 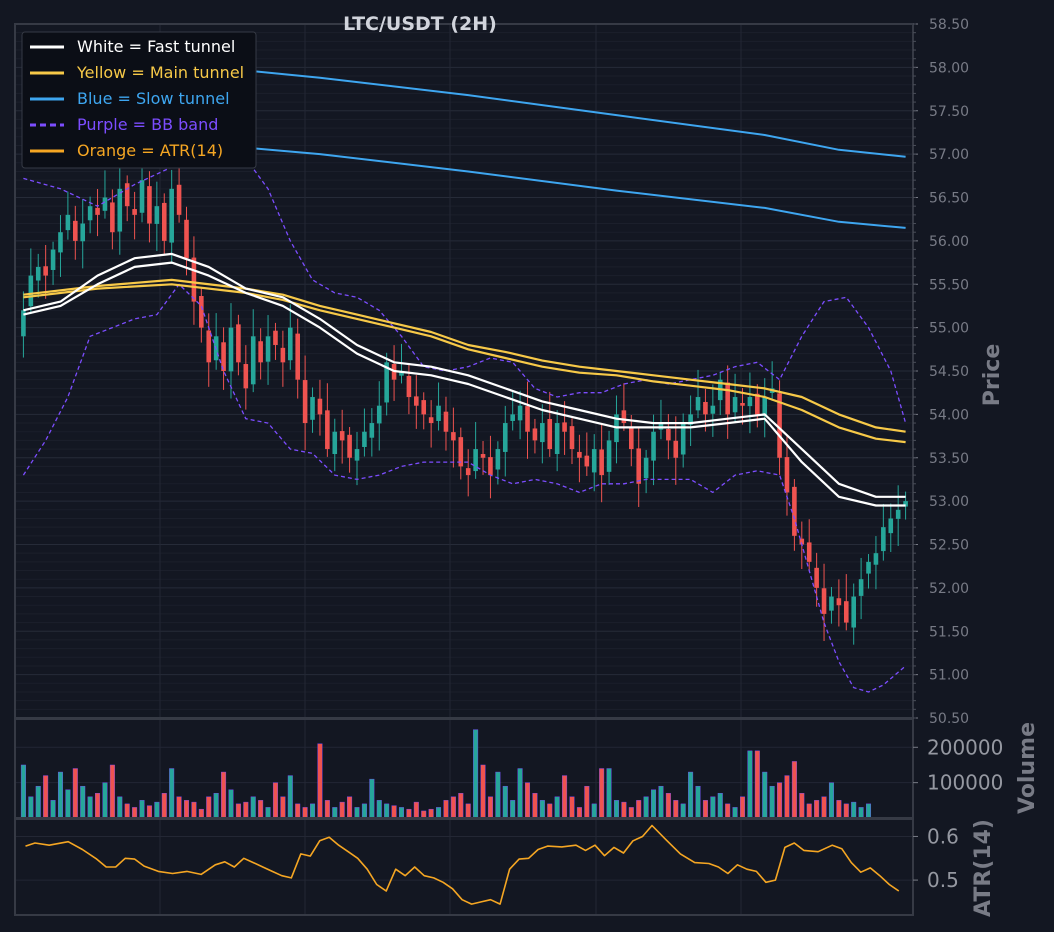 What do you see at coordinates (132, 46) in the screenshot?
I see `legend-item-fast: White = Fast tunnel` at bounding box center [132, 46].